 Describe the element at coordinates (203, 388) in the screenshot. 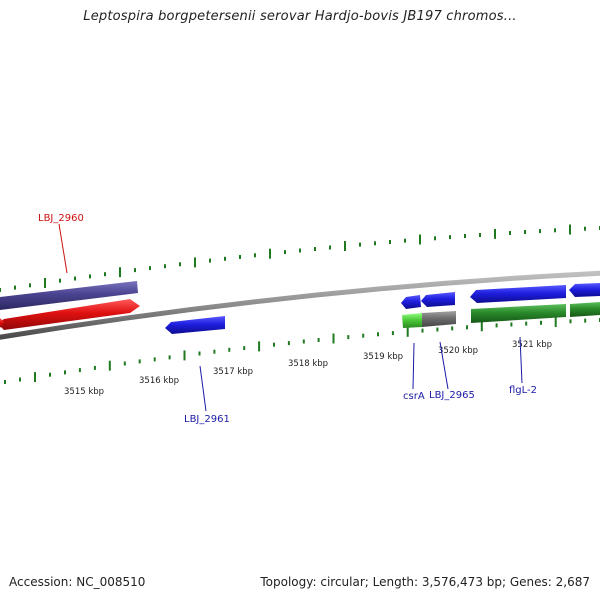

I see `leader-lbj2961` at that location.